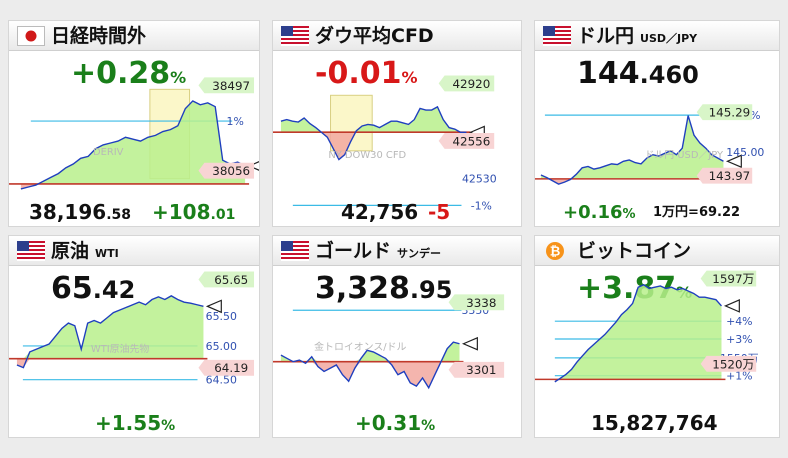  I want to click on card-title: 日経時間外, so click(99, 36).